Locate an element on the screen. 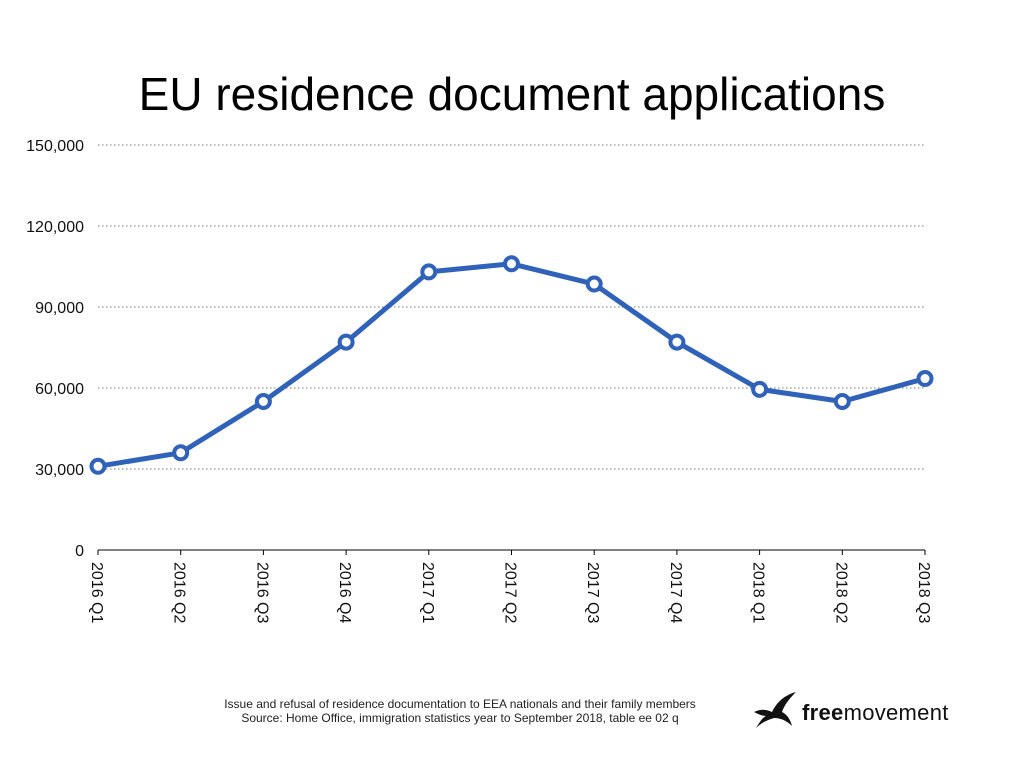  x-tick-label: 2017 Q3 is located at coordinates (592, 592).